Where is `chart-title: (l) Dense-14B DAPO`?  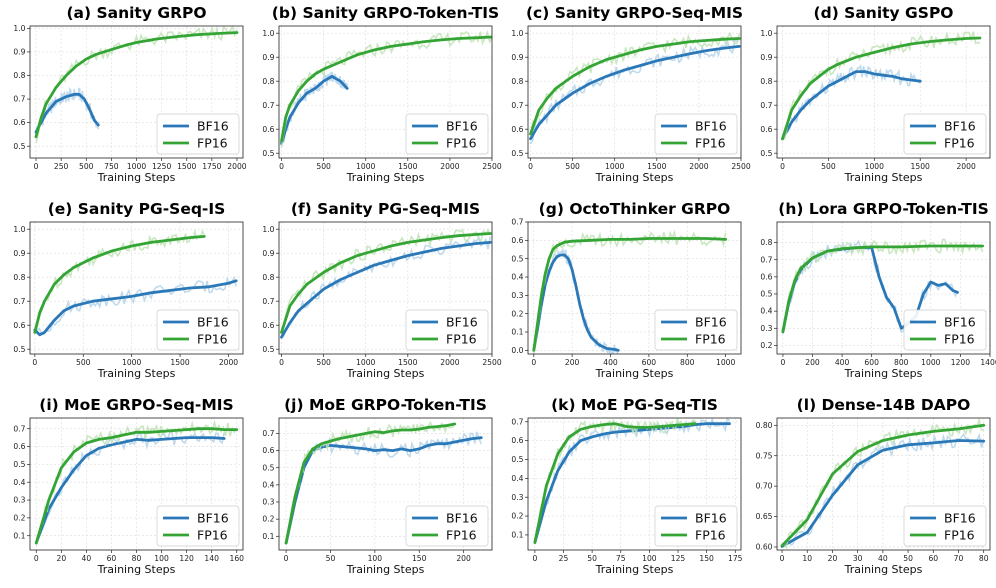
chart-title: (l) Dense-14B DAPO is located at coordinates (884, 405).